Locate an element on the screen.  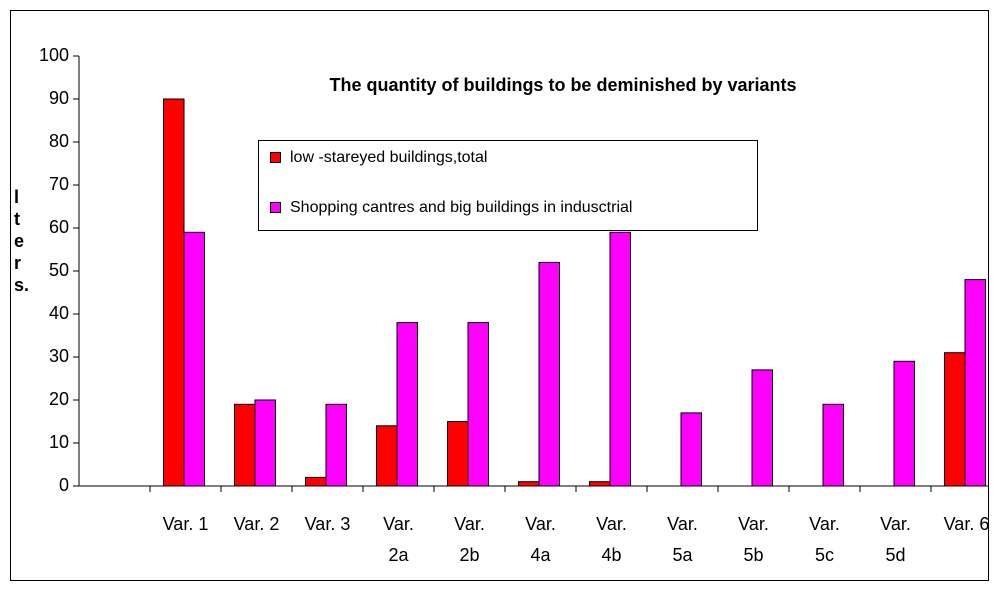
y-tick-label: 80 is located at coordinates (59, 141).